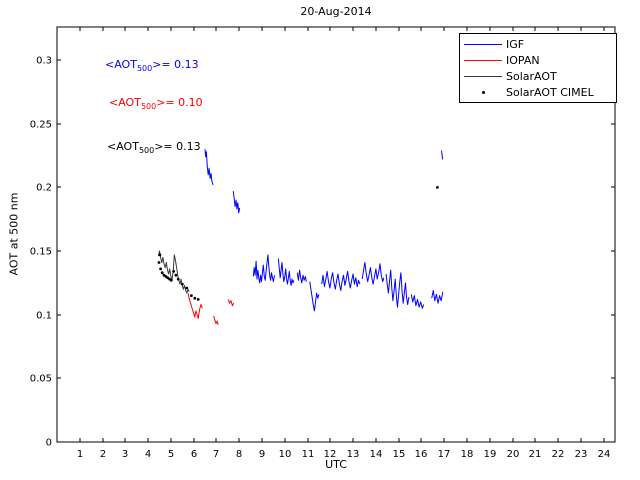 Image resolution: width=640 pixels, height=480 pixels. I want to click on x-tick-label: 4, so click(148, 454).